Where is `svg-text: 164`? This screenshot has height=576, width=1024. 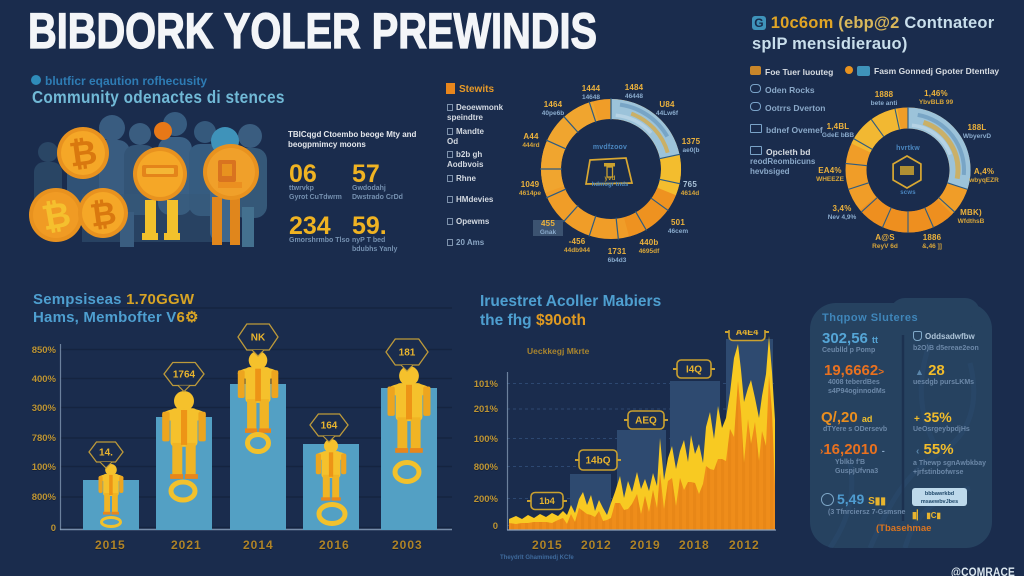 svg-text: 164 is located at coordinates (329, 426).